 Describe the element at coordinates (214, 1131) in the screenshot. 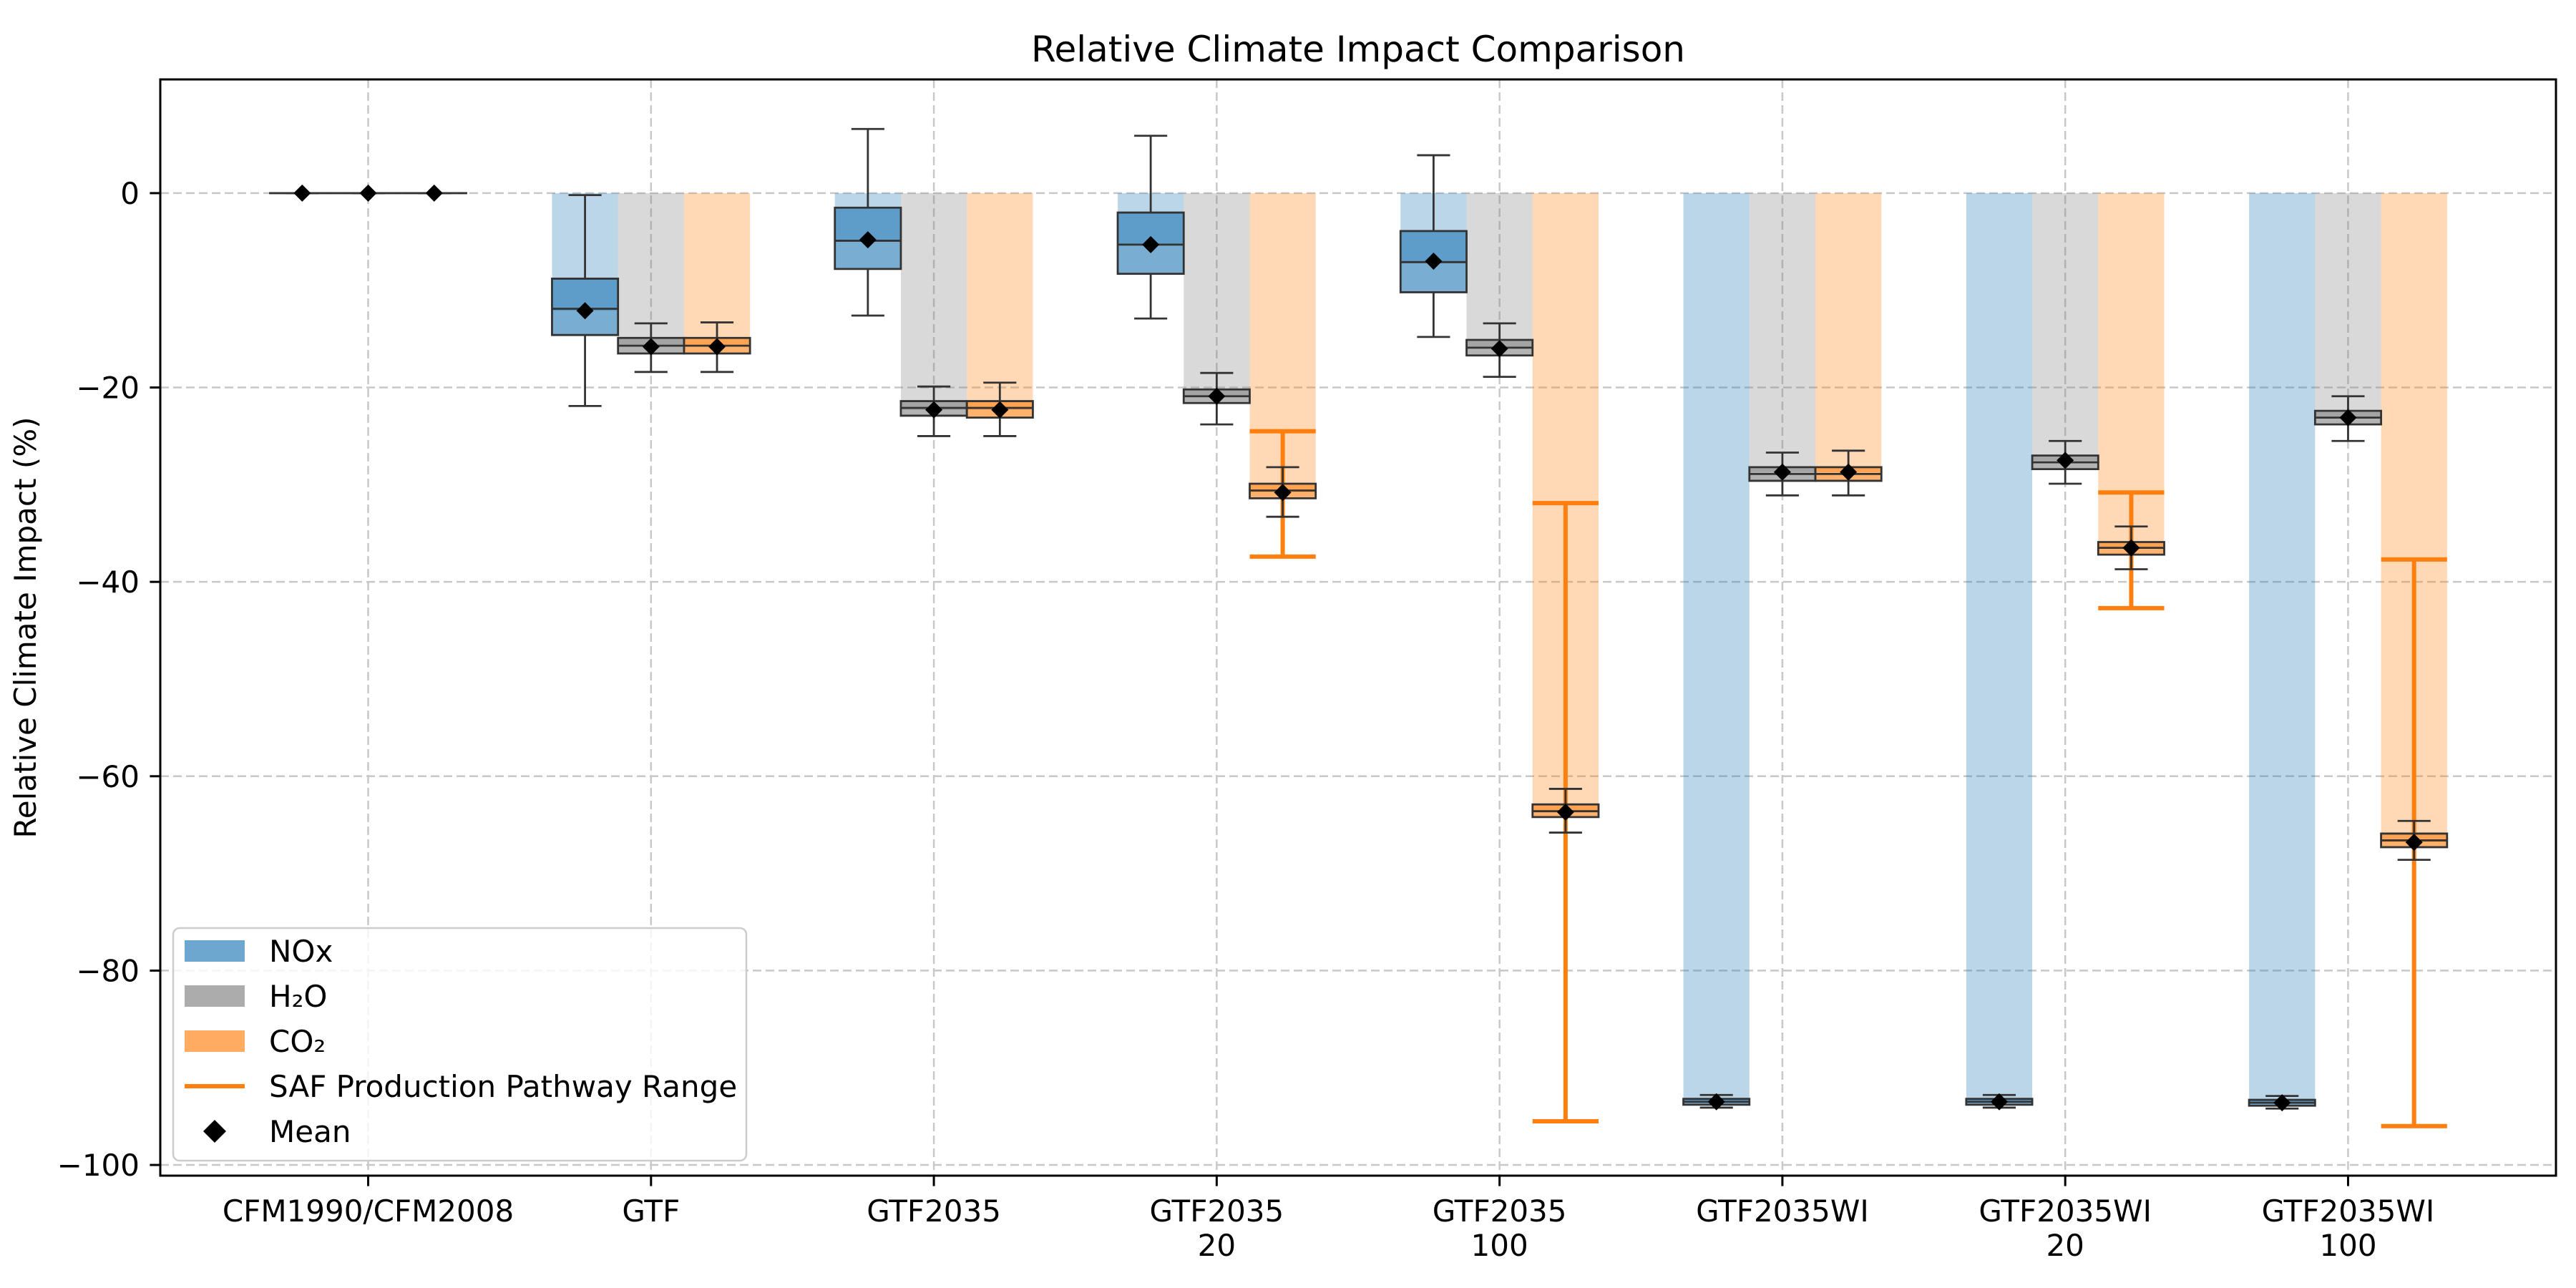

I see `legend-swatch-mean` at that location.